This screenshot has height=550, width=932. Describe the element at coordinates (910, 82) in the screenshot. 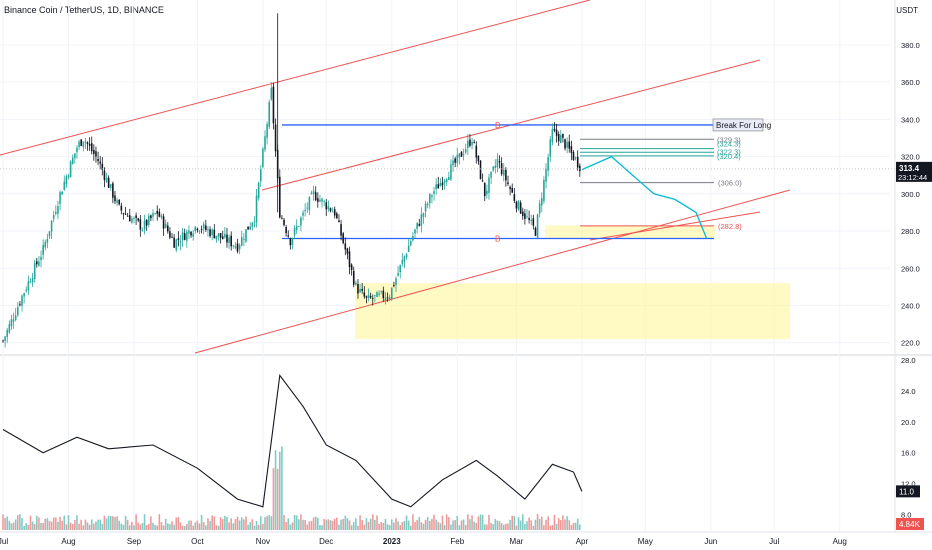

I see `price-tick-label: 360.0` at that location.